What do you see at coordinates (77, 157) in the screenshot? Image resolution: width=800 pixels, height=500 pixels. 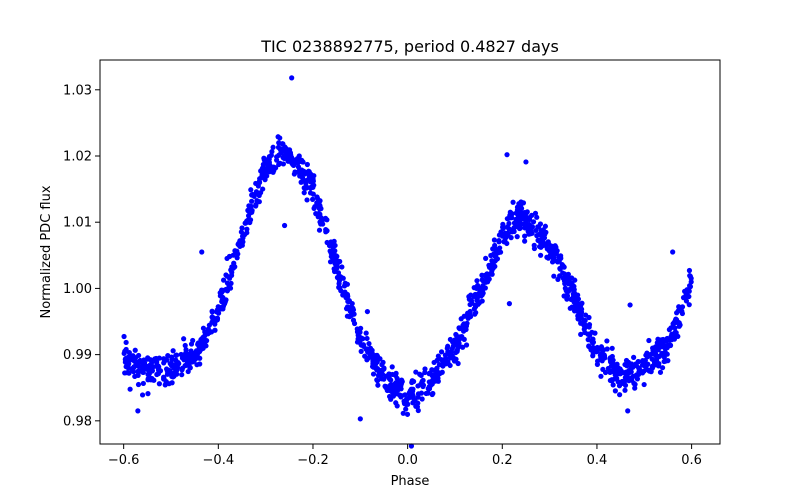 I see `y-tick-label: 1.02` at bounding box center [77, 157].